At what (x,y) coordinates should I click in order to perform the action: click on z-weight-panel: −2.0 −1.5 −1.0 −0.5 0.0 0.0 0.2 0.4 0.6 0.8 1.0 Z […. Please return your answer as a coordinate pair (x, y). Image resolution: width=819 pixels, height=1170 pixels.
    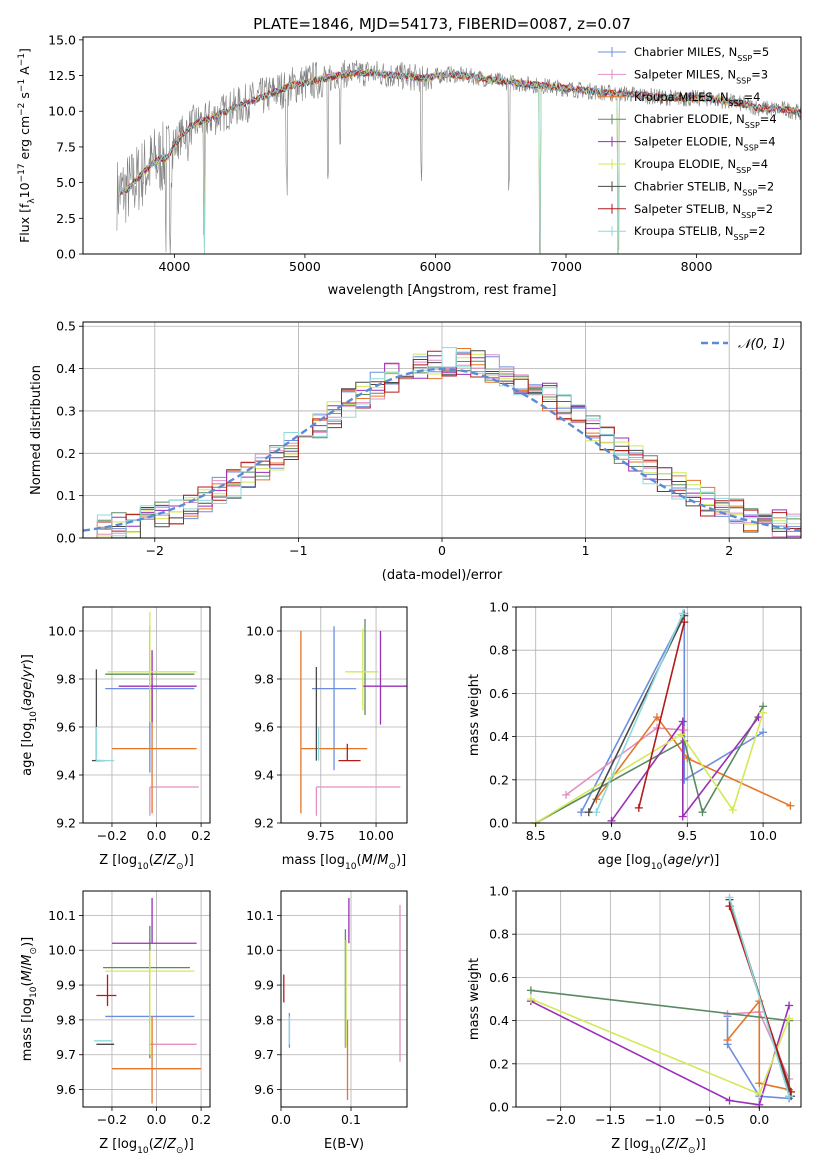
    Looking at the image, I should click on (634, 1020).